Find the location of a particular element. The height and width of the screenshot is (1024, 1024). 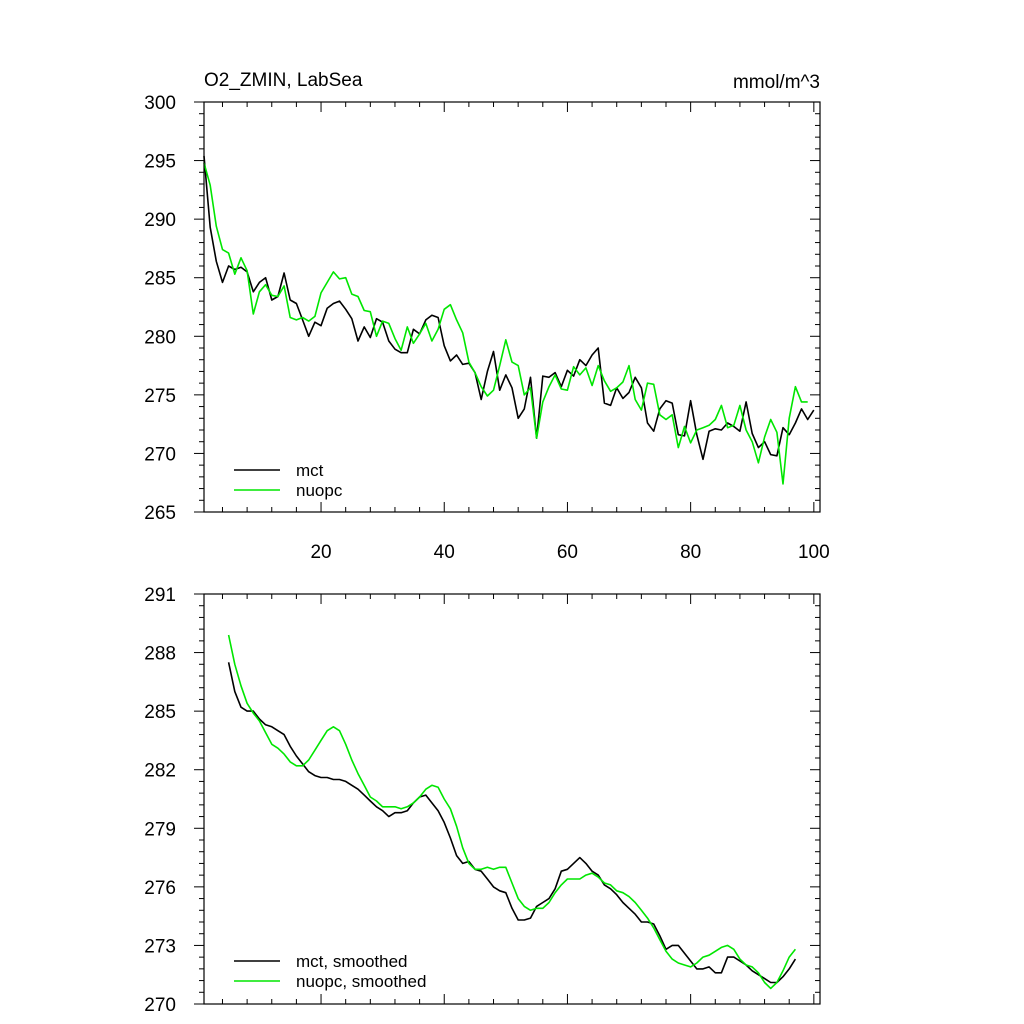

x-tick-label: 100 is located at coordinates (814, 552).